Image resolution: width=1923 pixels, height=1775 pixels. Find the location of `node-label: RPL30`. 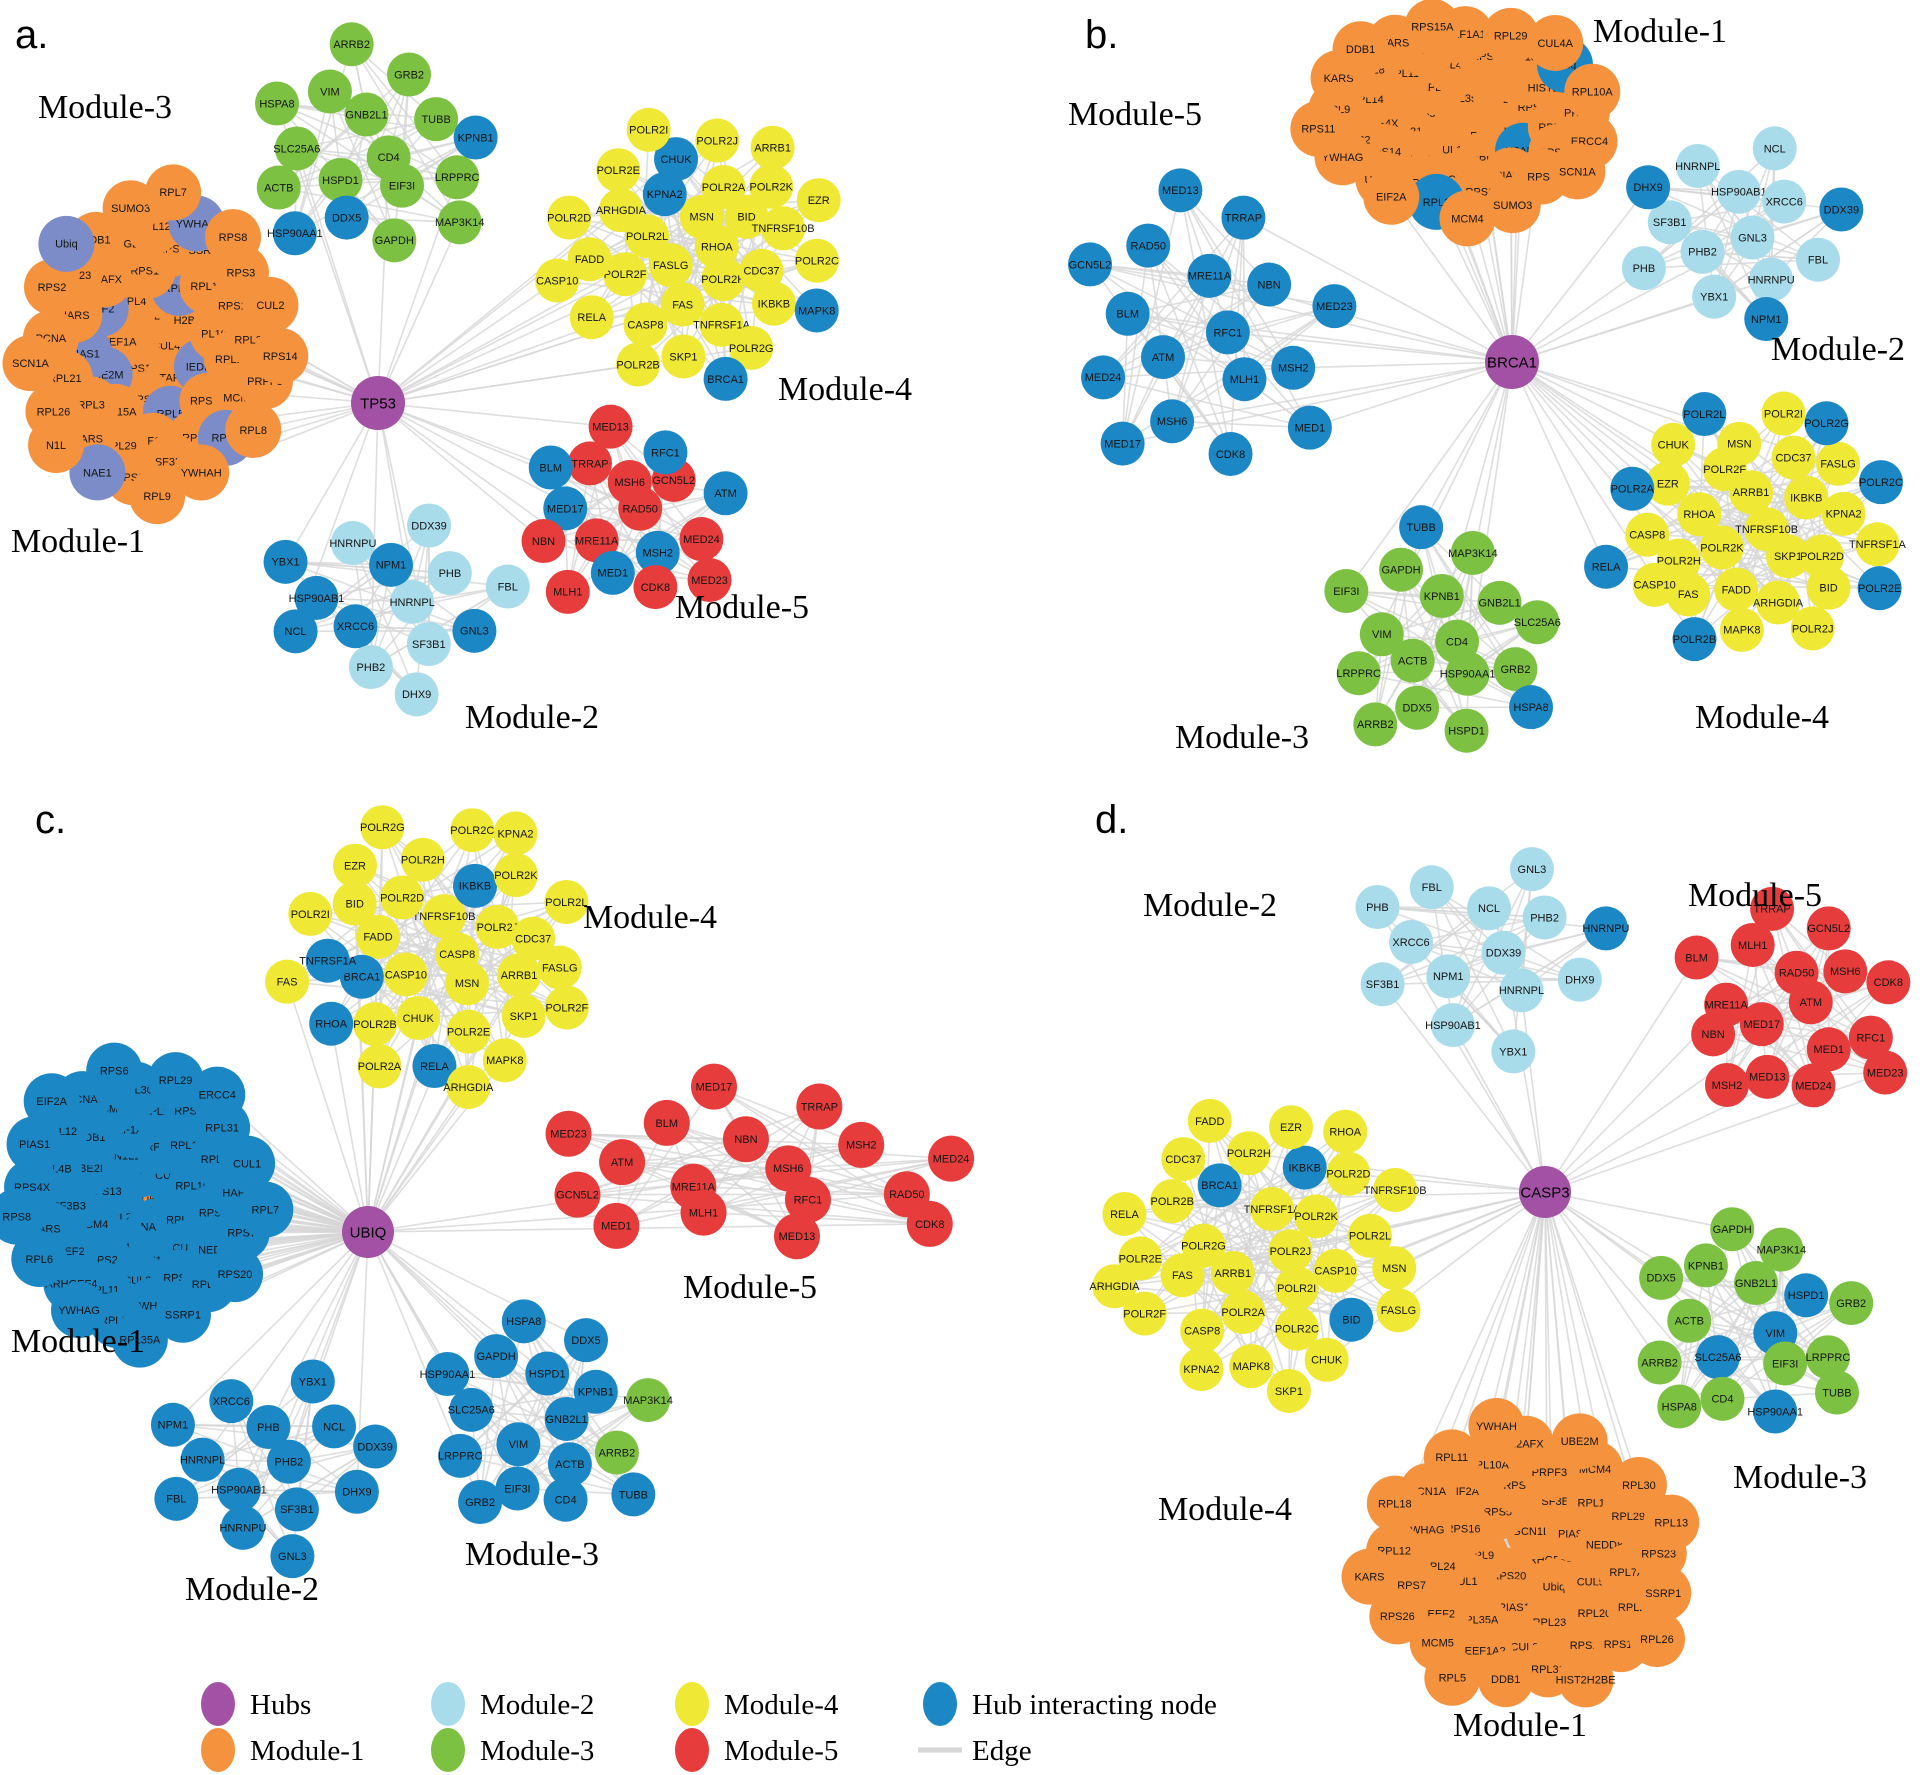

node-label: RPL30 is located at coordinates (1639, 1486).